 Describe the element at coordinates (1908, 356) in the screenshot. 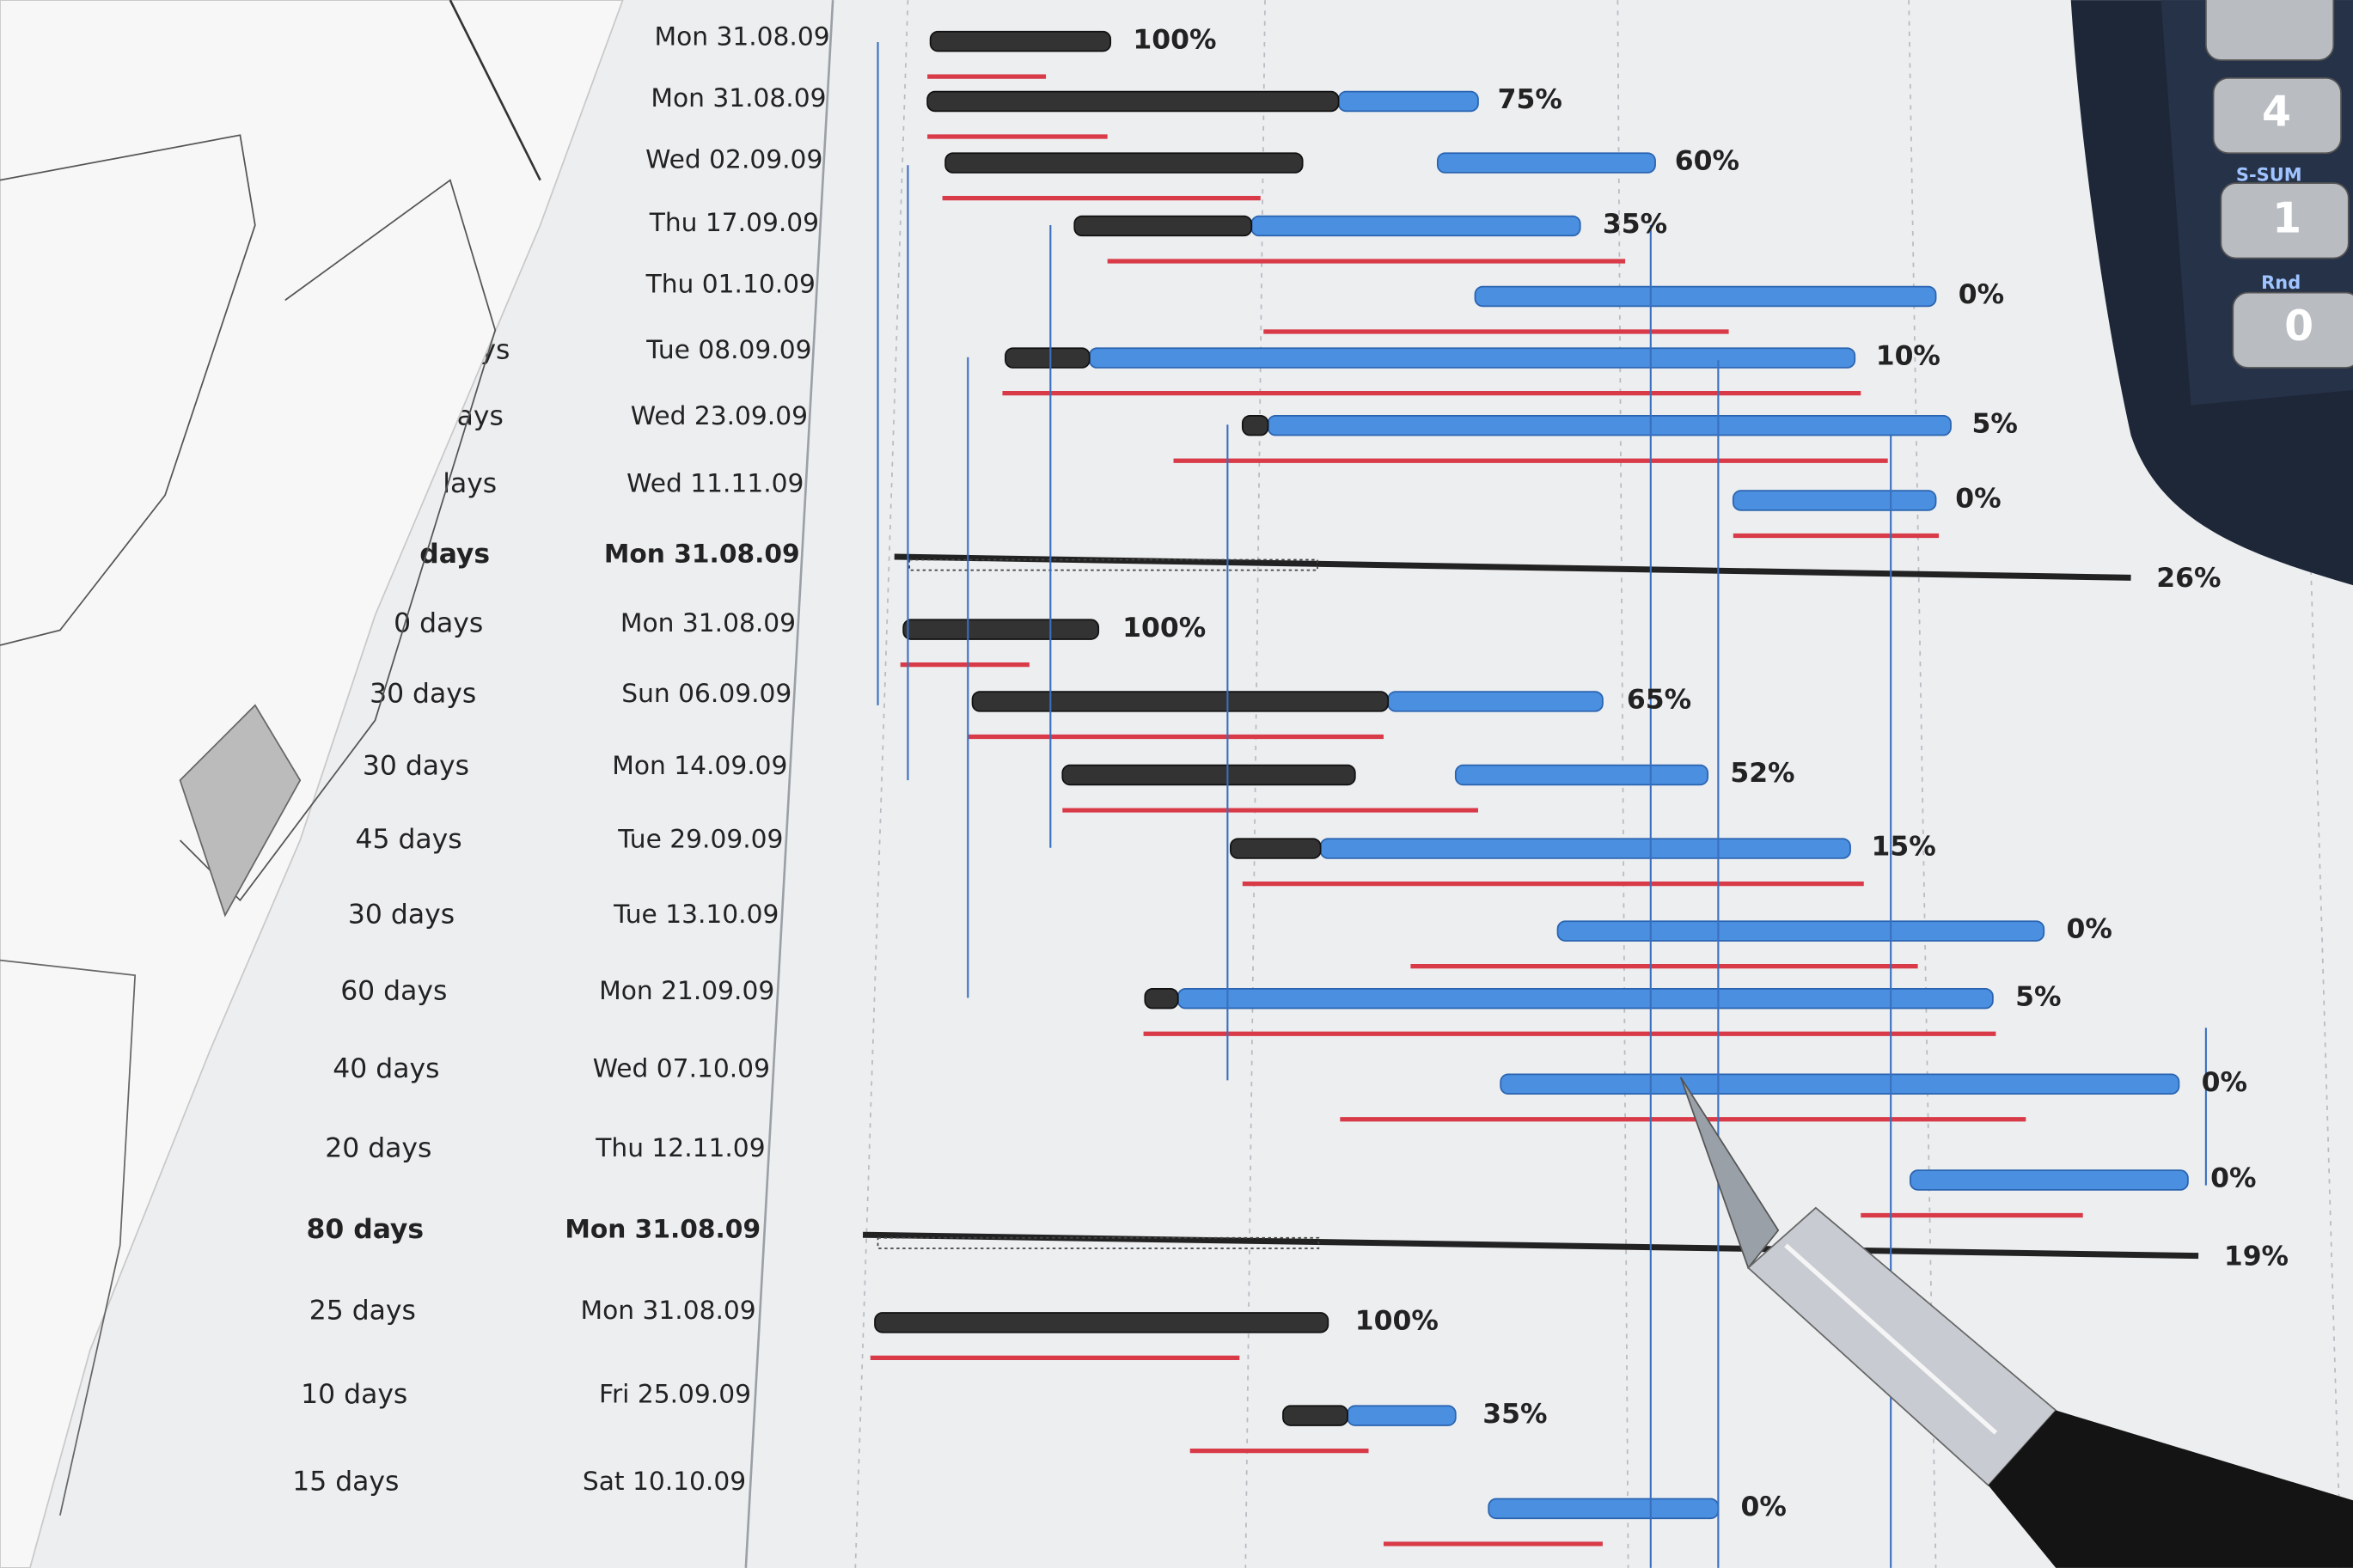

I see `percent-complete: 10%` at that location.